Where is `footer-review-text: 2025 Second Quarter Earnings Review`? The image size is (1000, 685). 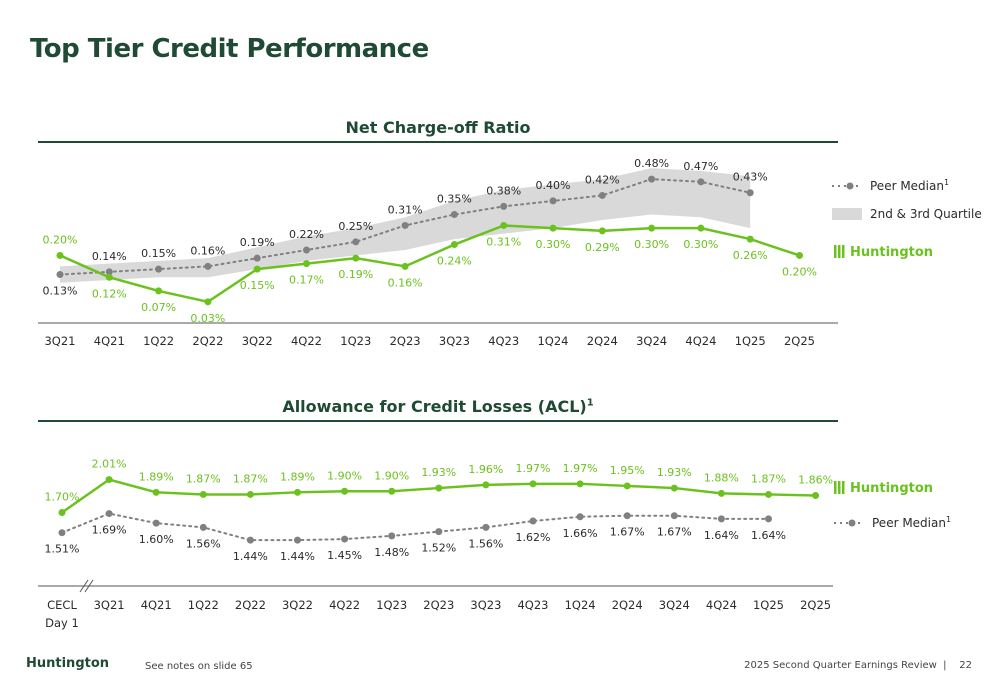
footer-review-text: 2025 Second Quarter Earnings Review is located at coordinates (840, 665).